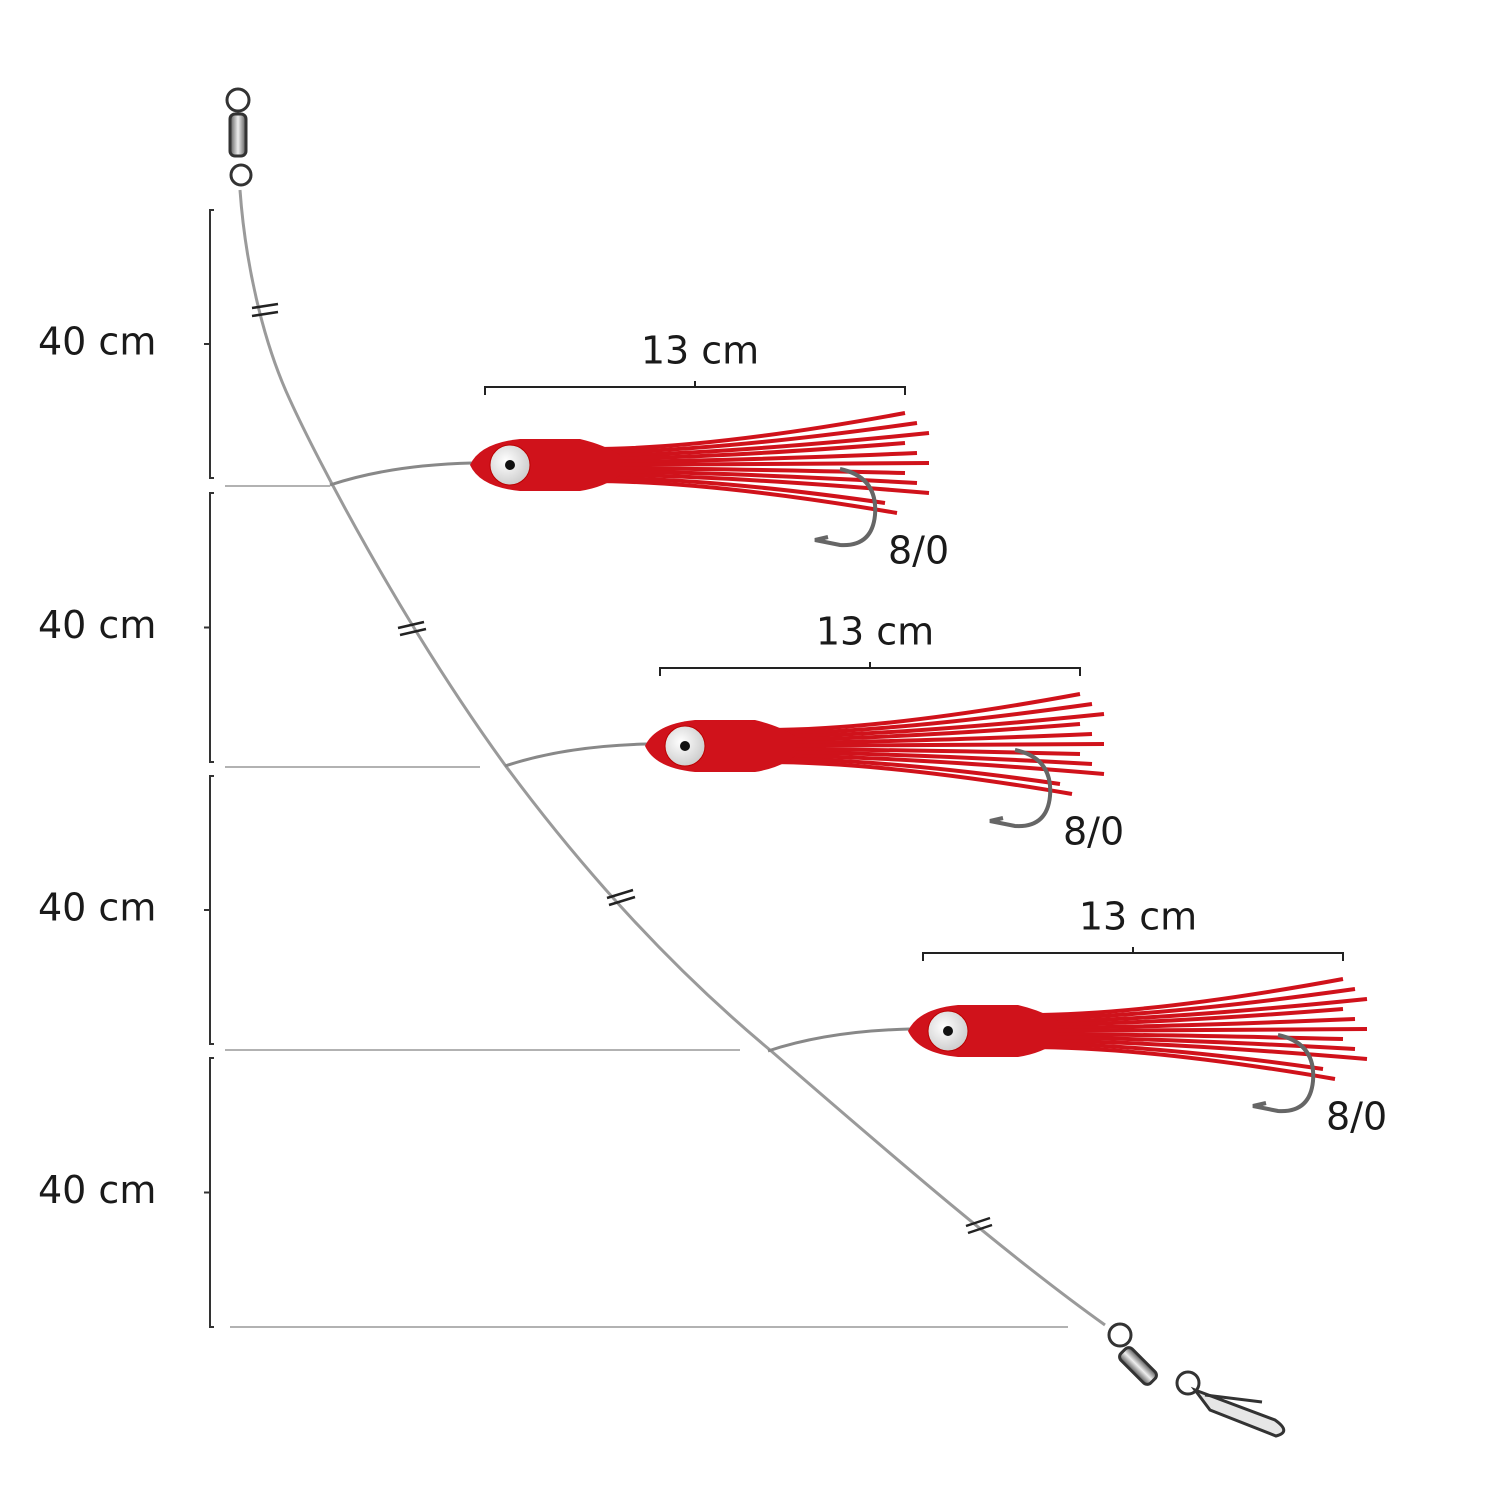  Describe the element at coordinates (1196, 1380) in the screenshot. I see `bottom-snap` at that location.